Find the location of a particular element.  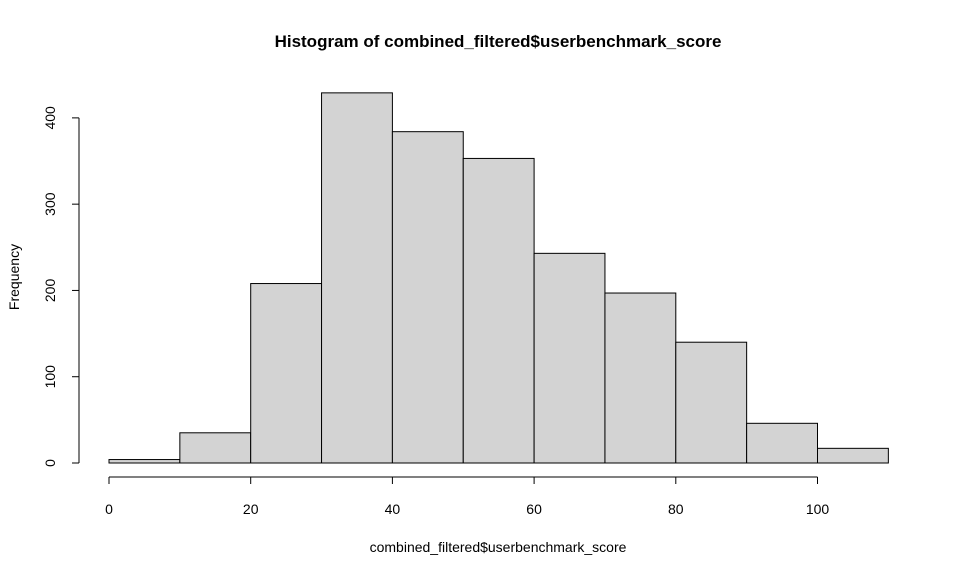

x-tick-label: 100 is located at coordinates (818, 509).